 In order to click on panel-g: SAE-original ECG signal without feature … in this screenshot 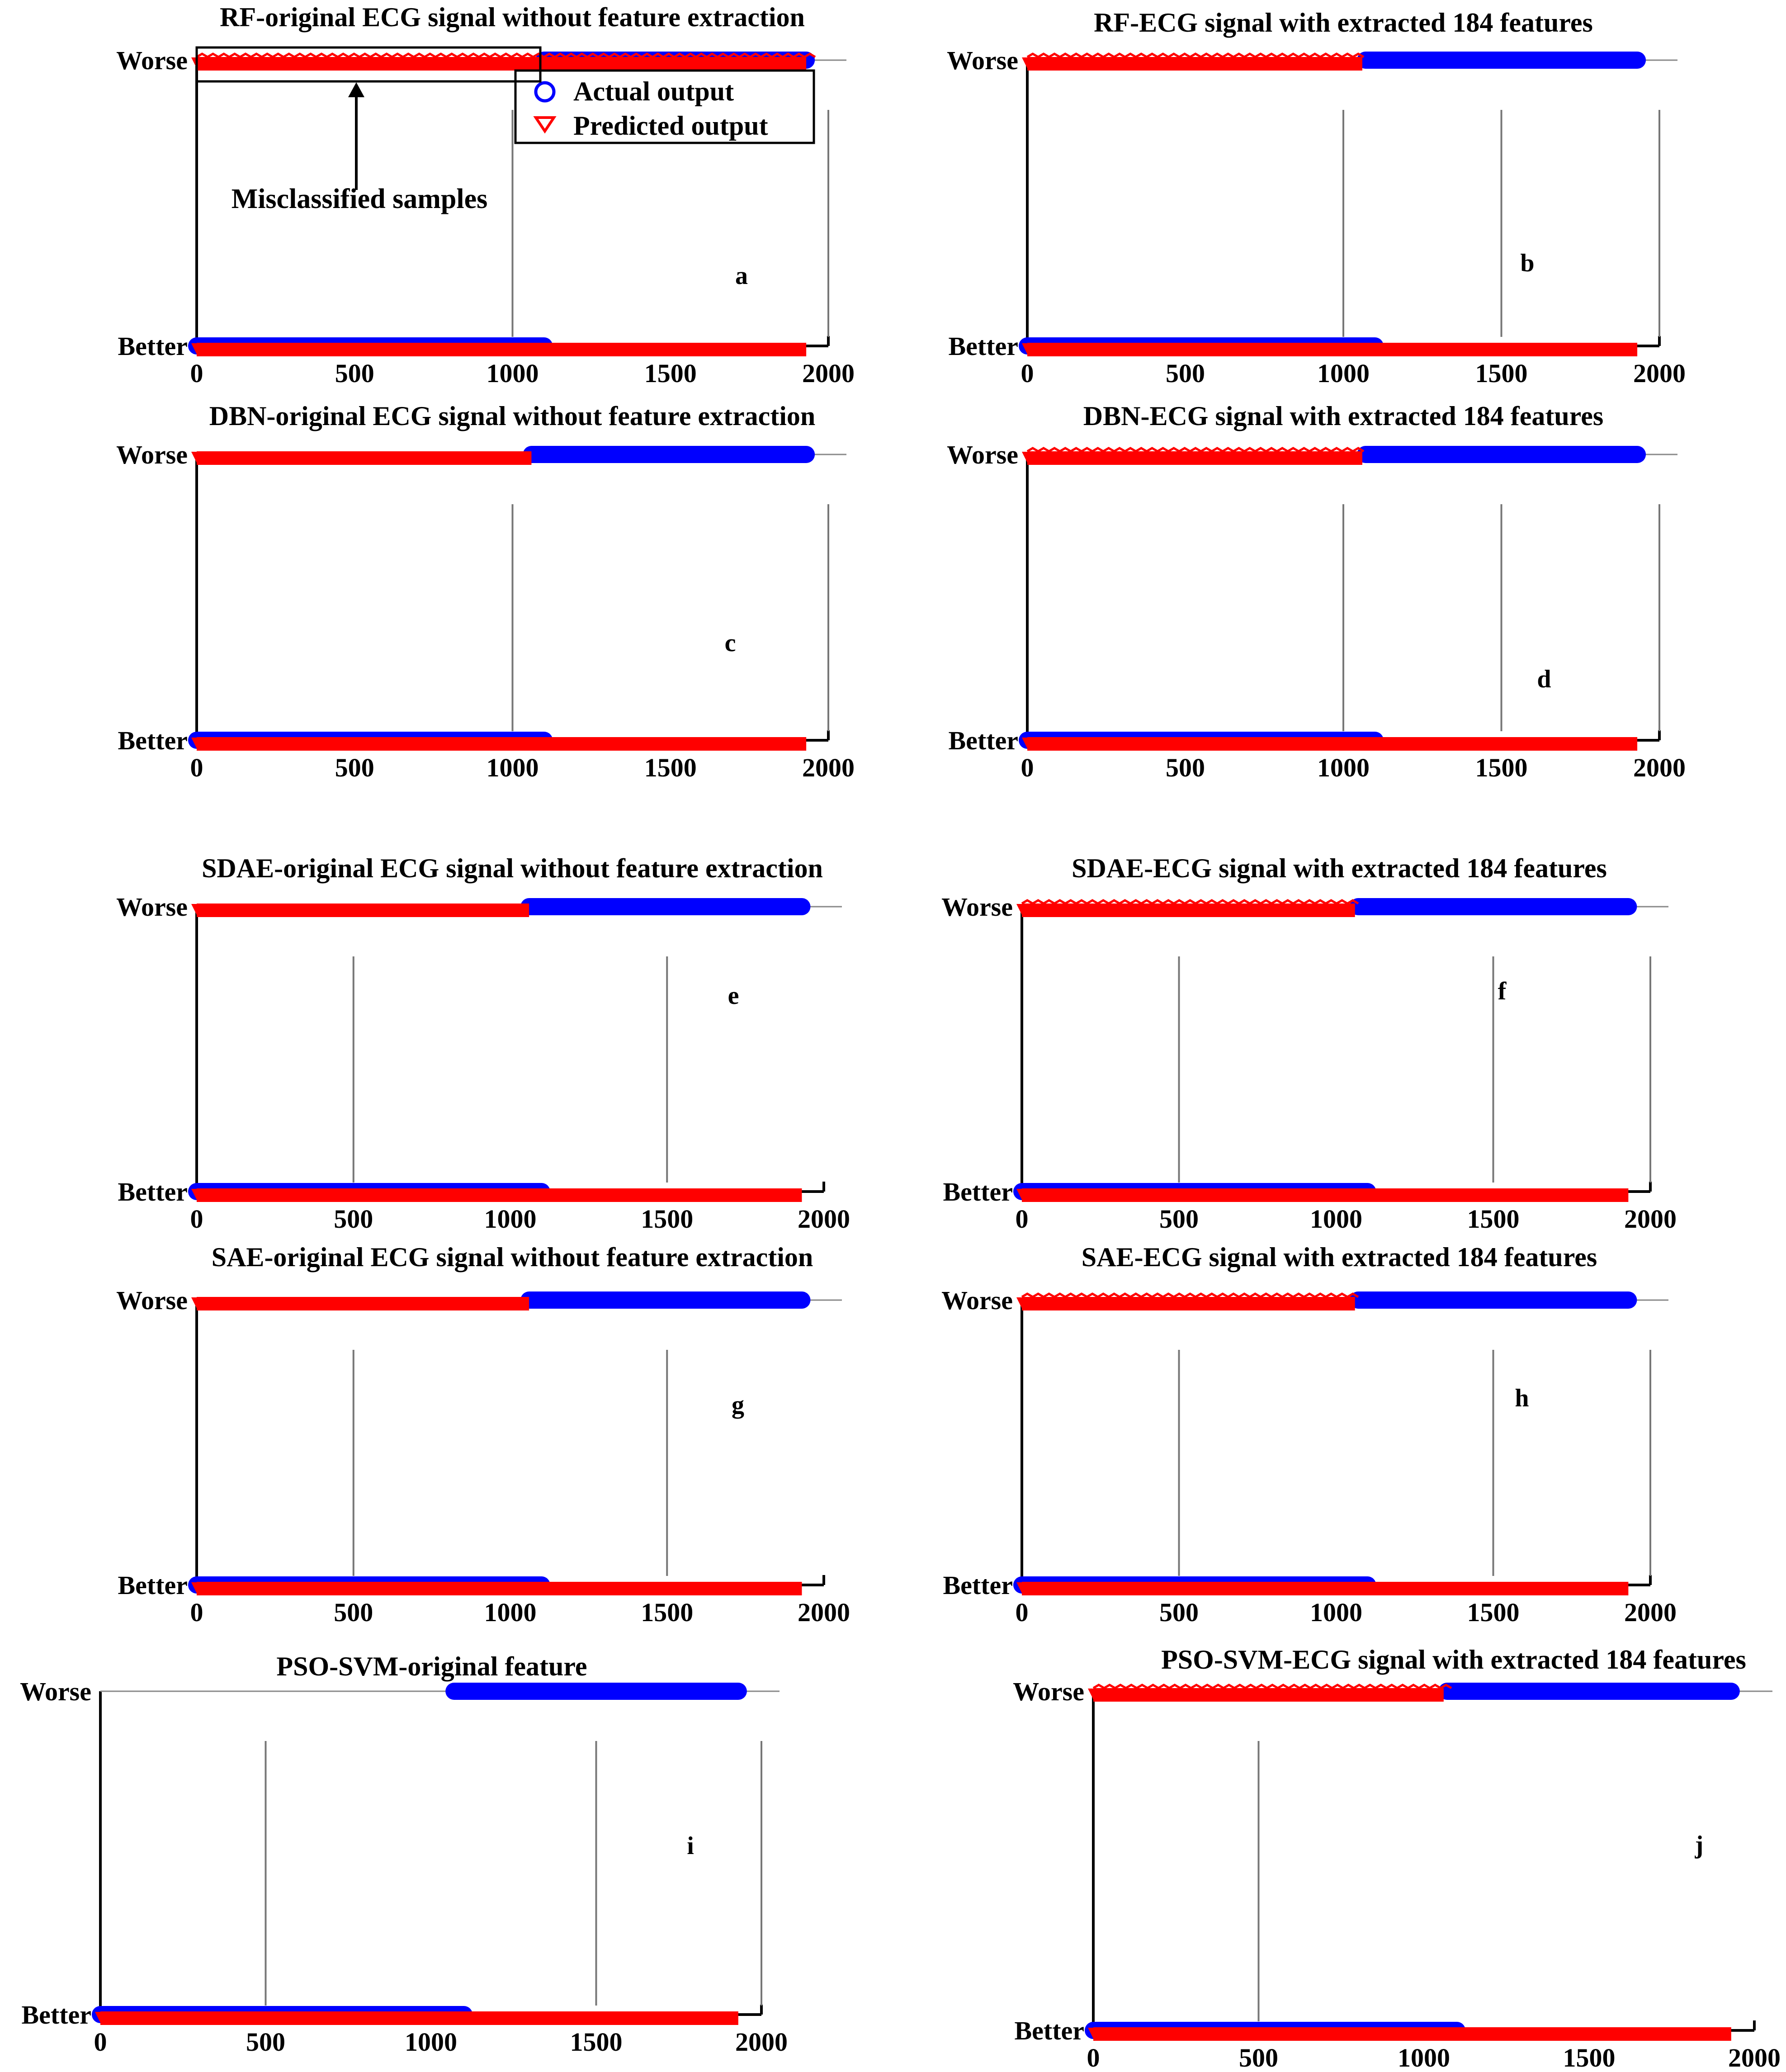, I will do `click(483, 1435)`.